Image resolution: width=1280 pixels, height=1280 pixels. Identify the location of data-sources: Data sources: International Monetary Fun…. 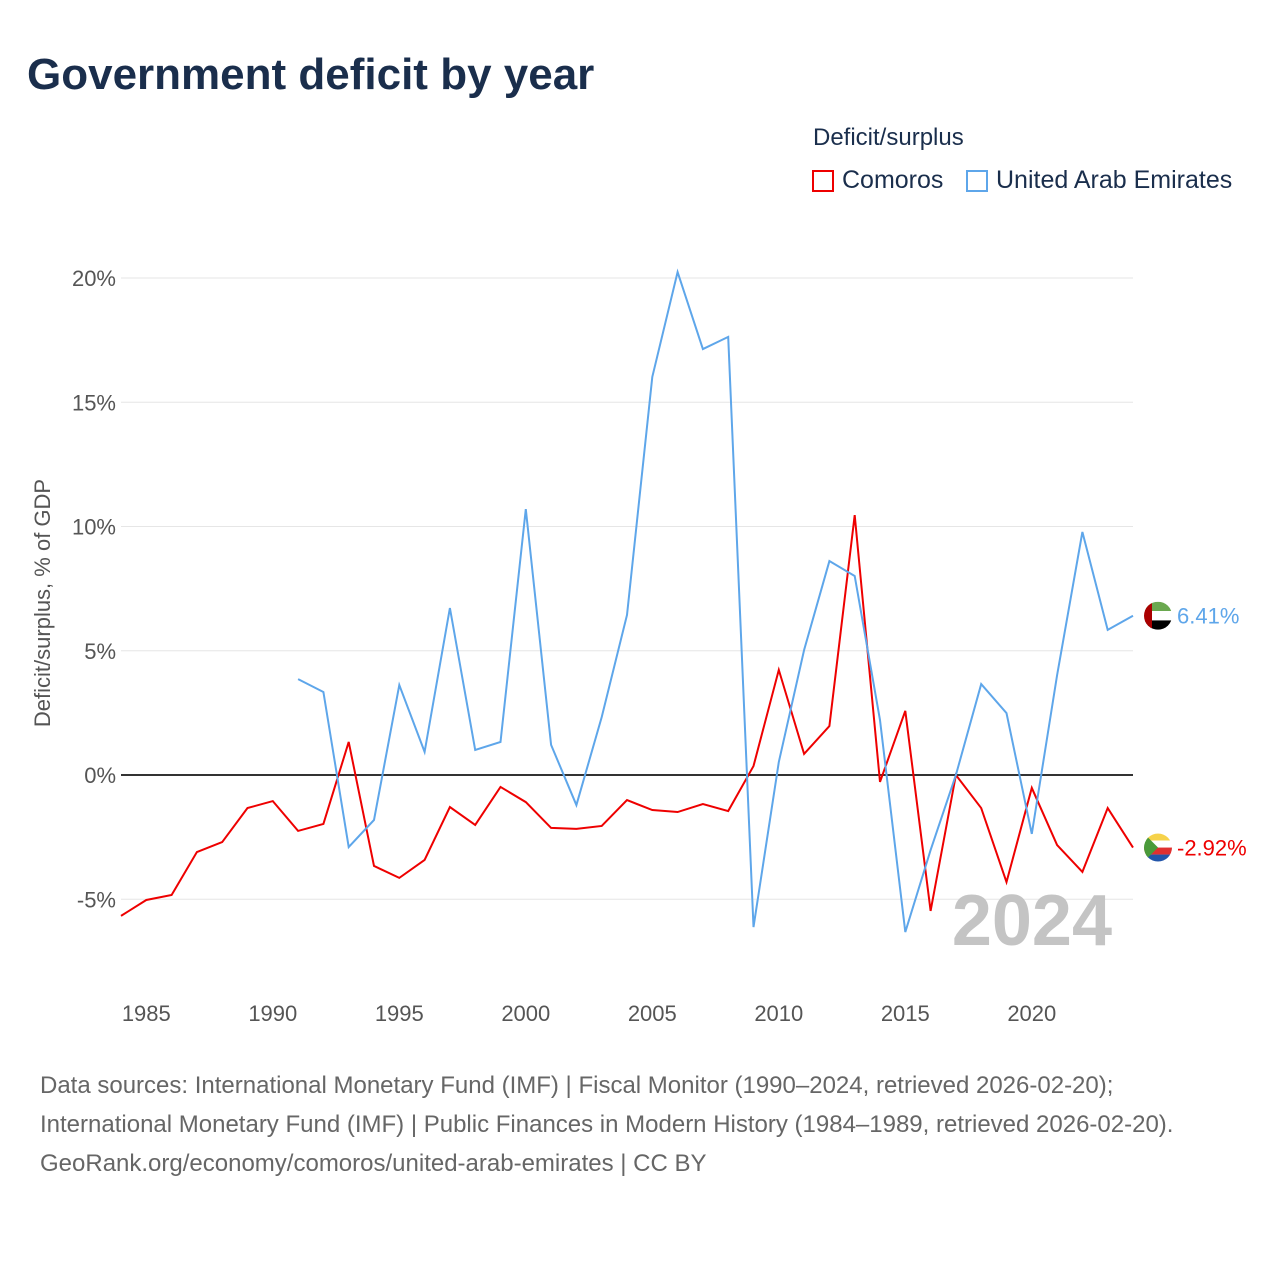
(607, 1105).